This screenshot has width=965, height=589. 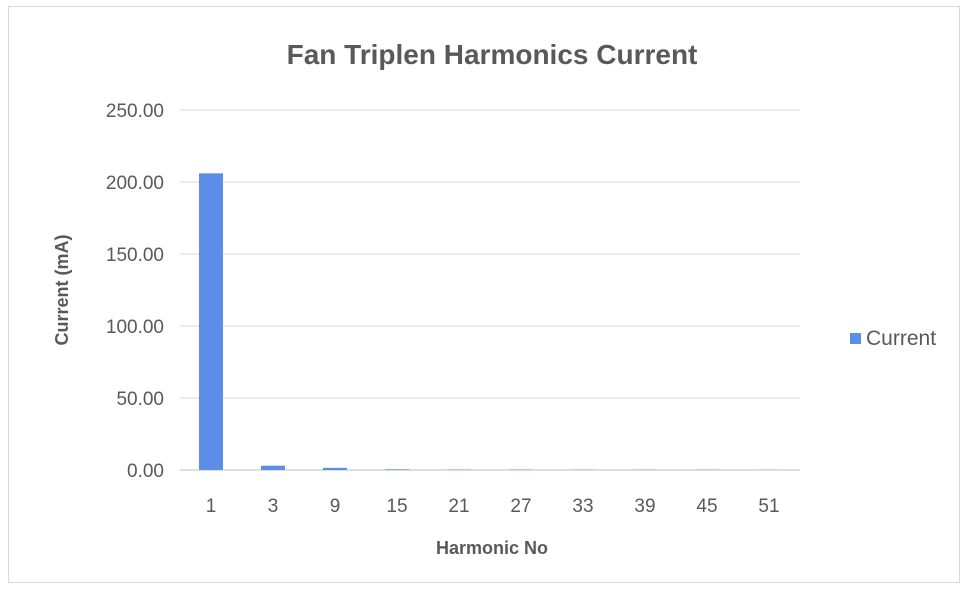 I want to click on x-tick-label: 21, so click(x=458, y=506).